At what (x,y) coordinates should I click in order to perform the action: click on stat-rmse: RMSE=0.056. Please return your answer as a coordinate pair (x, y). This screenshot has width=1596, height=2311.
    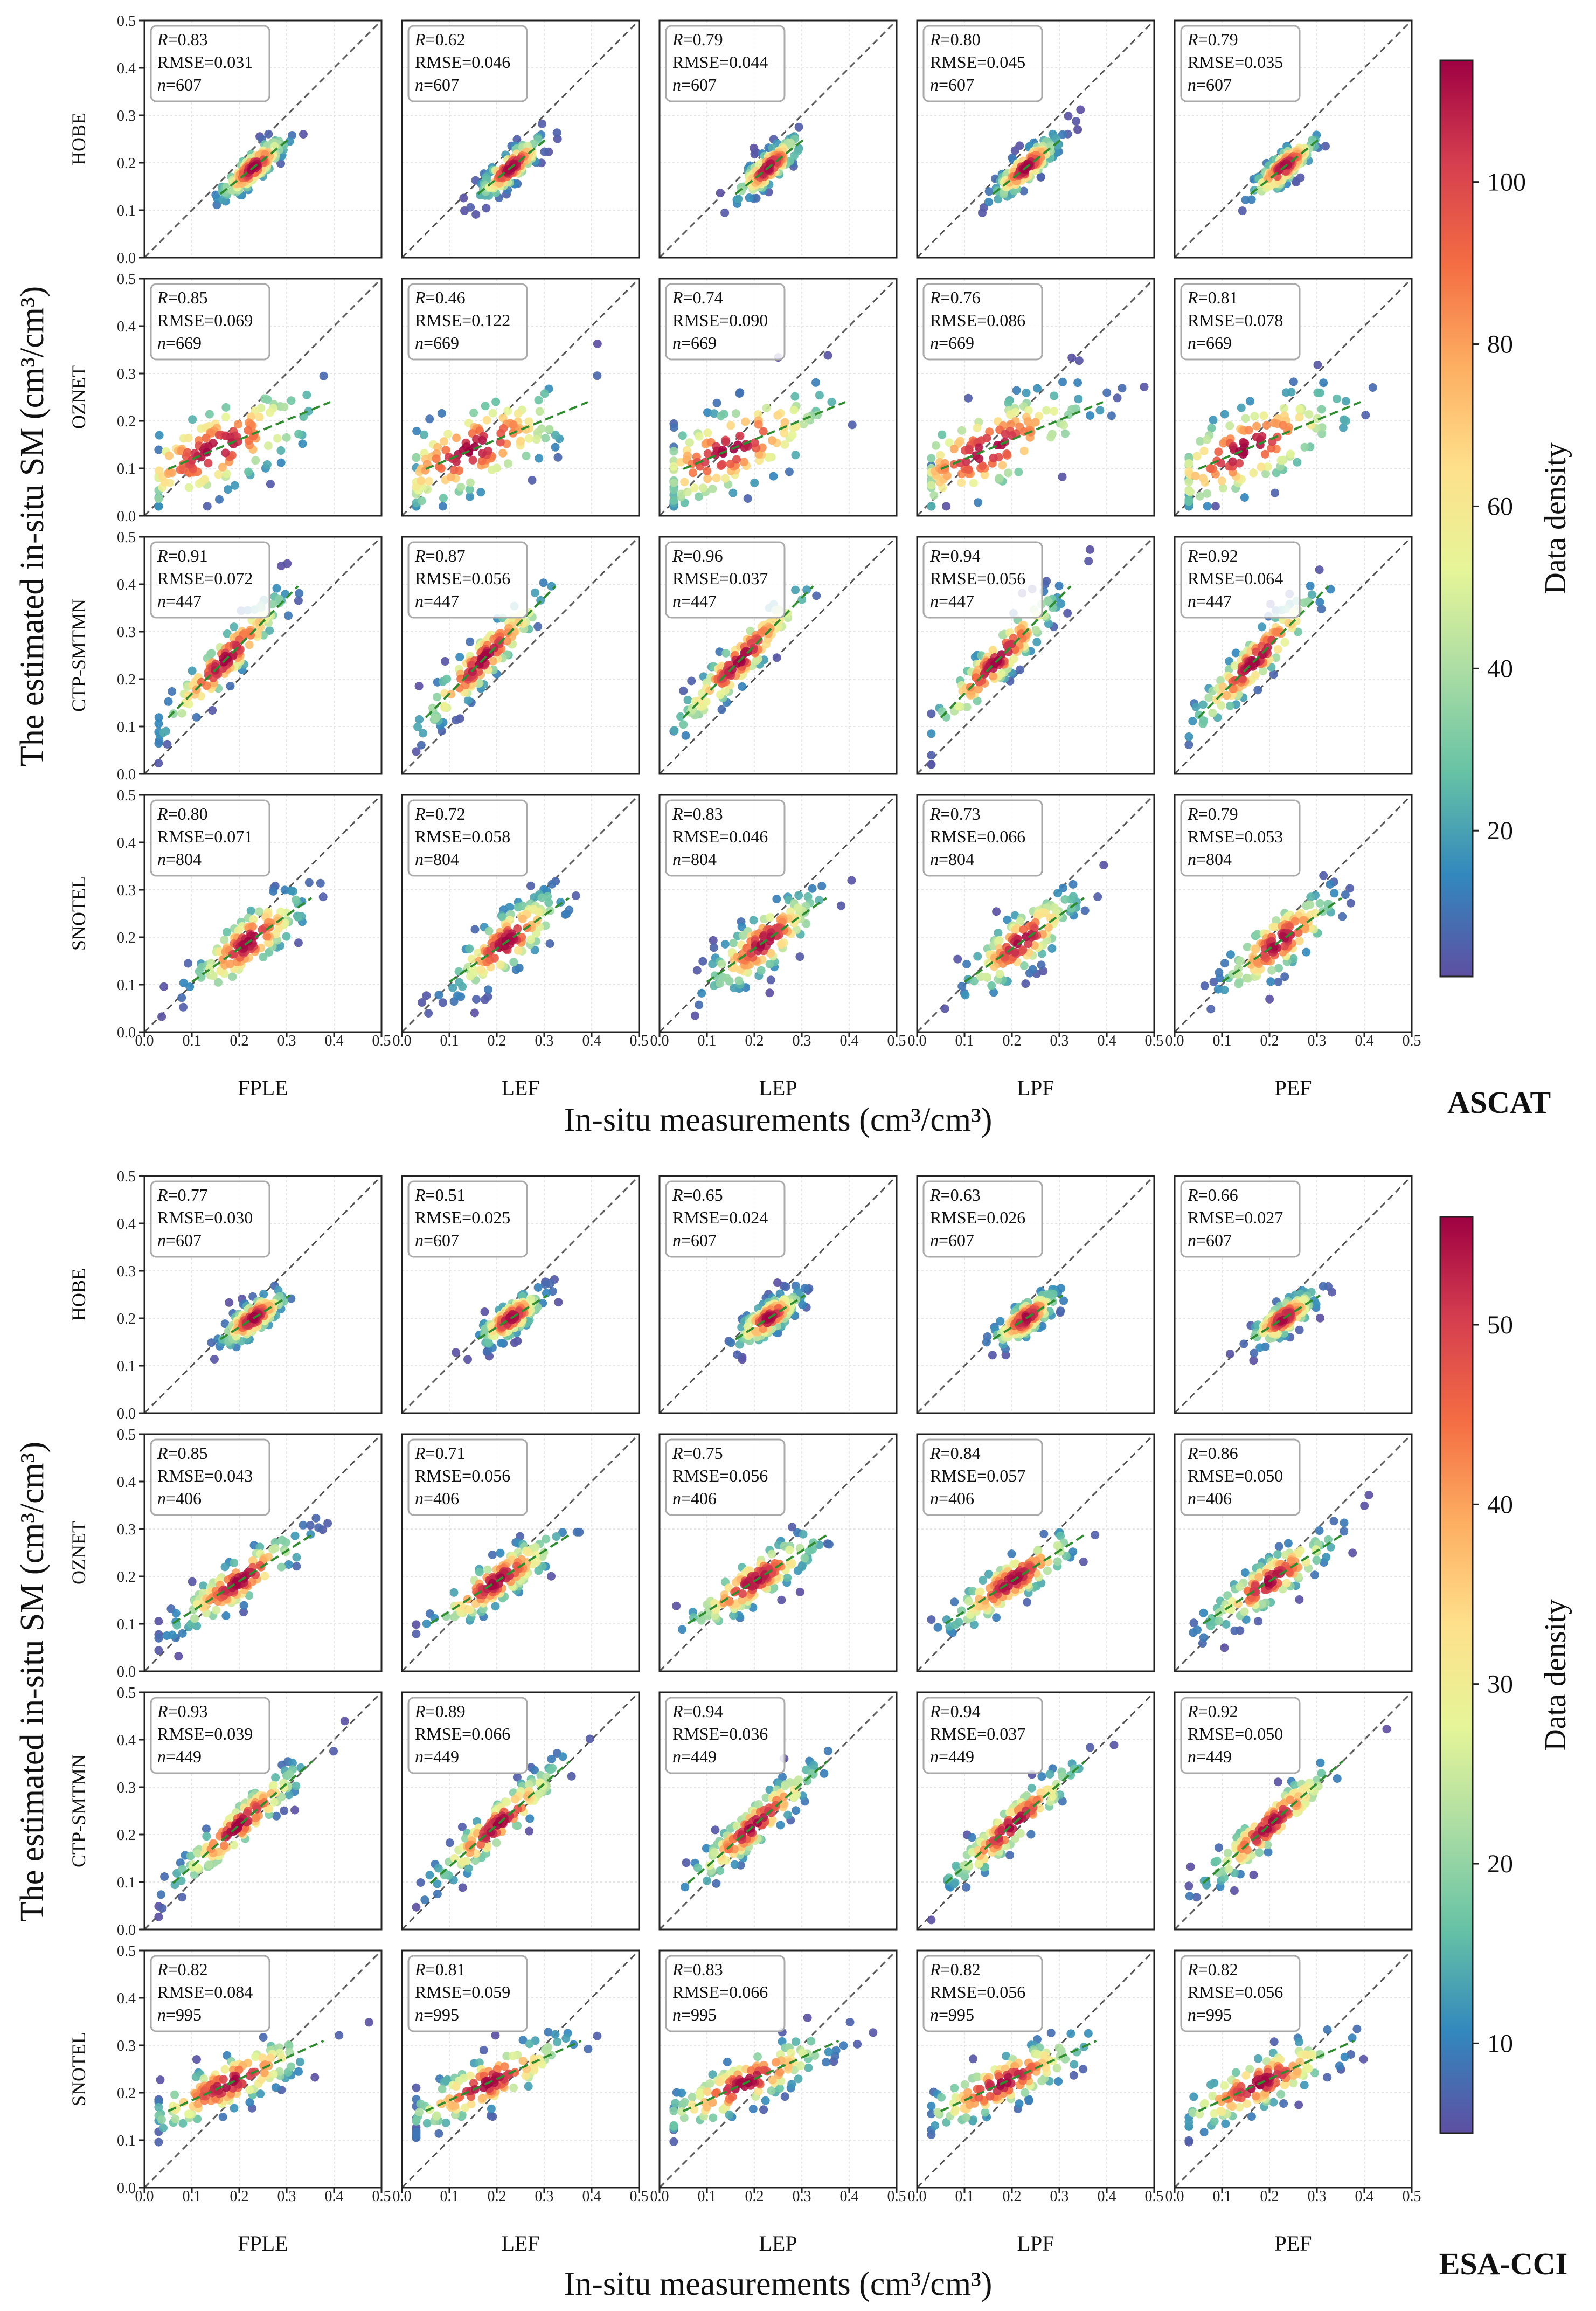
    Looking at the image, I should click on (462, 578).